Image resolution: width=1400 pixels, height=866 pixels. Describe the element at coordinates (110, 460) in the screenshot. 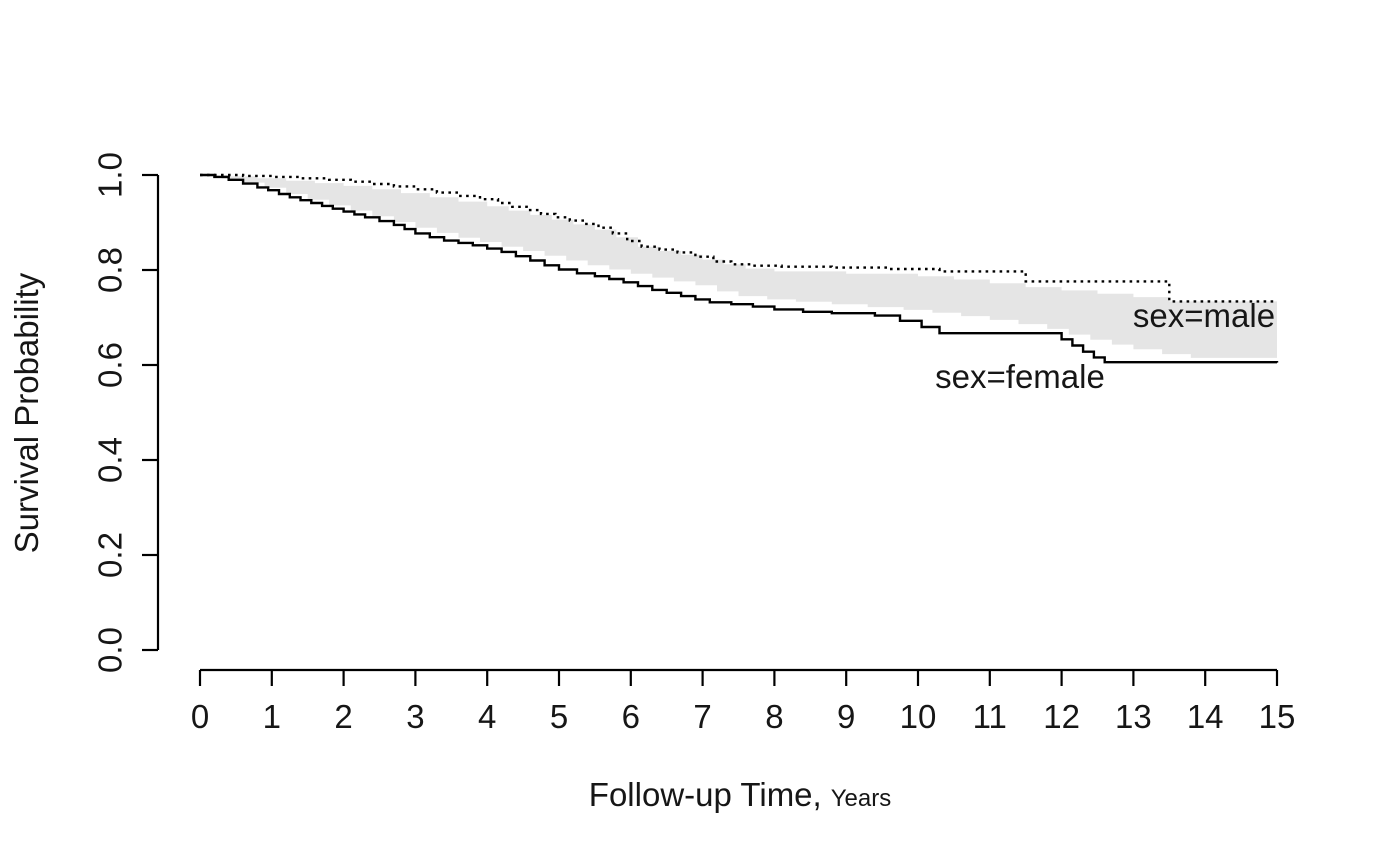

I see `y-tick-label: 0.4` at that location.